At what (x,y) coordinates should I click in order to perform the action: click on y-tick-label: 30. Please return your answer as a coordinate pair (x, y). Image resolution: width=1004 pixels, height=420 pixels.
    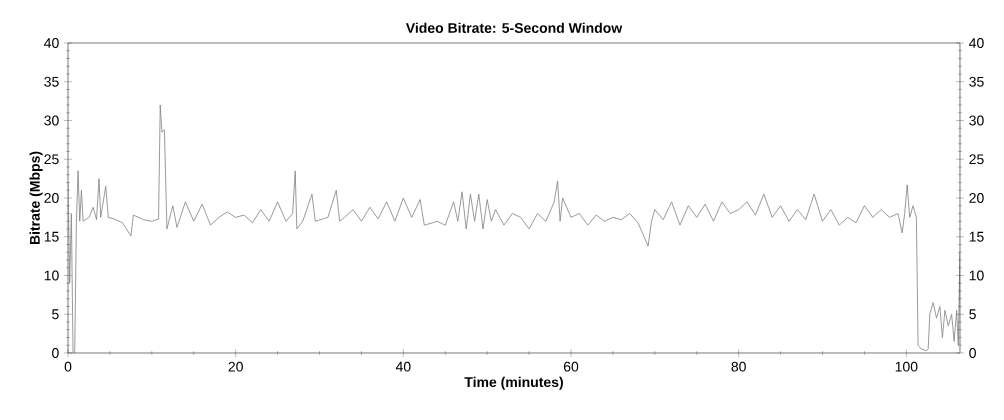
    Looking at the image, I should click on (51, 120).